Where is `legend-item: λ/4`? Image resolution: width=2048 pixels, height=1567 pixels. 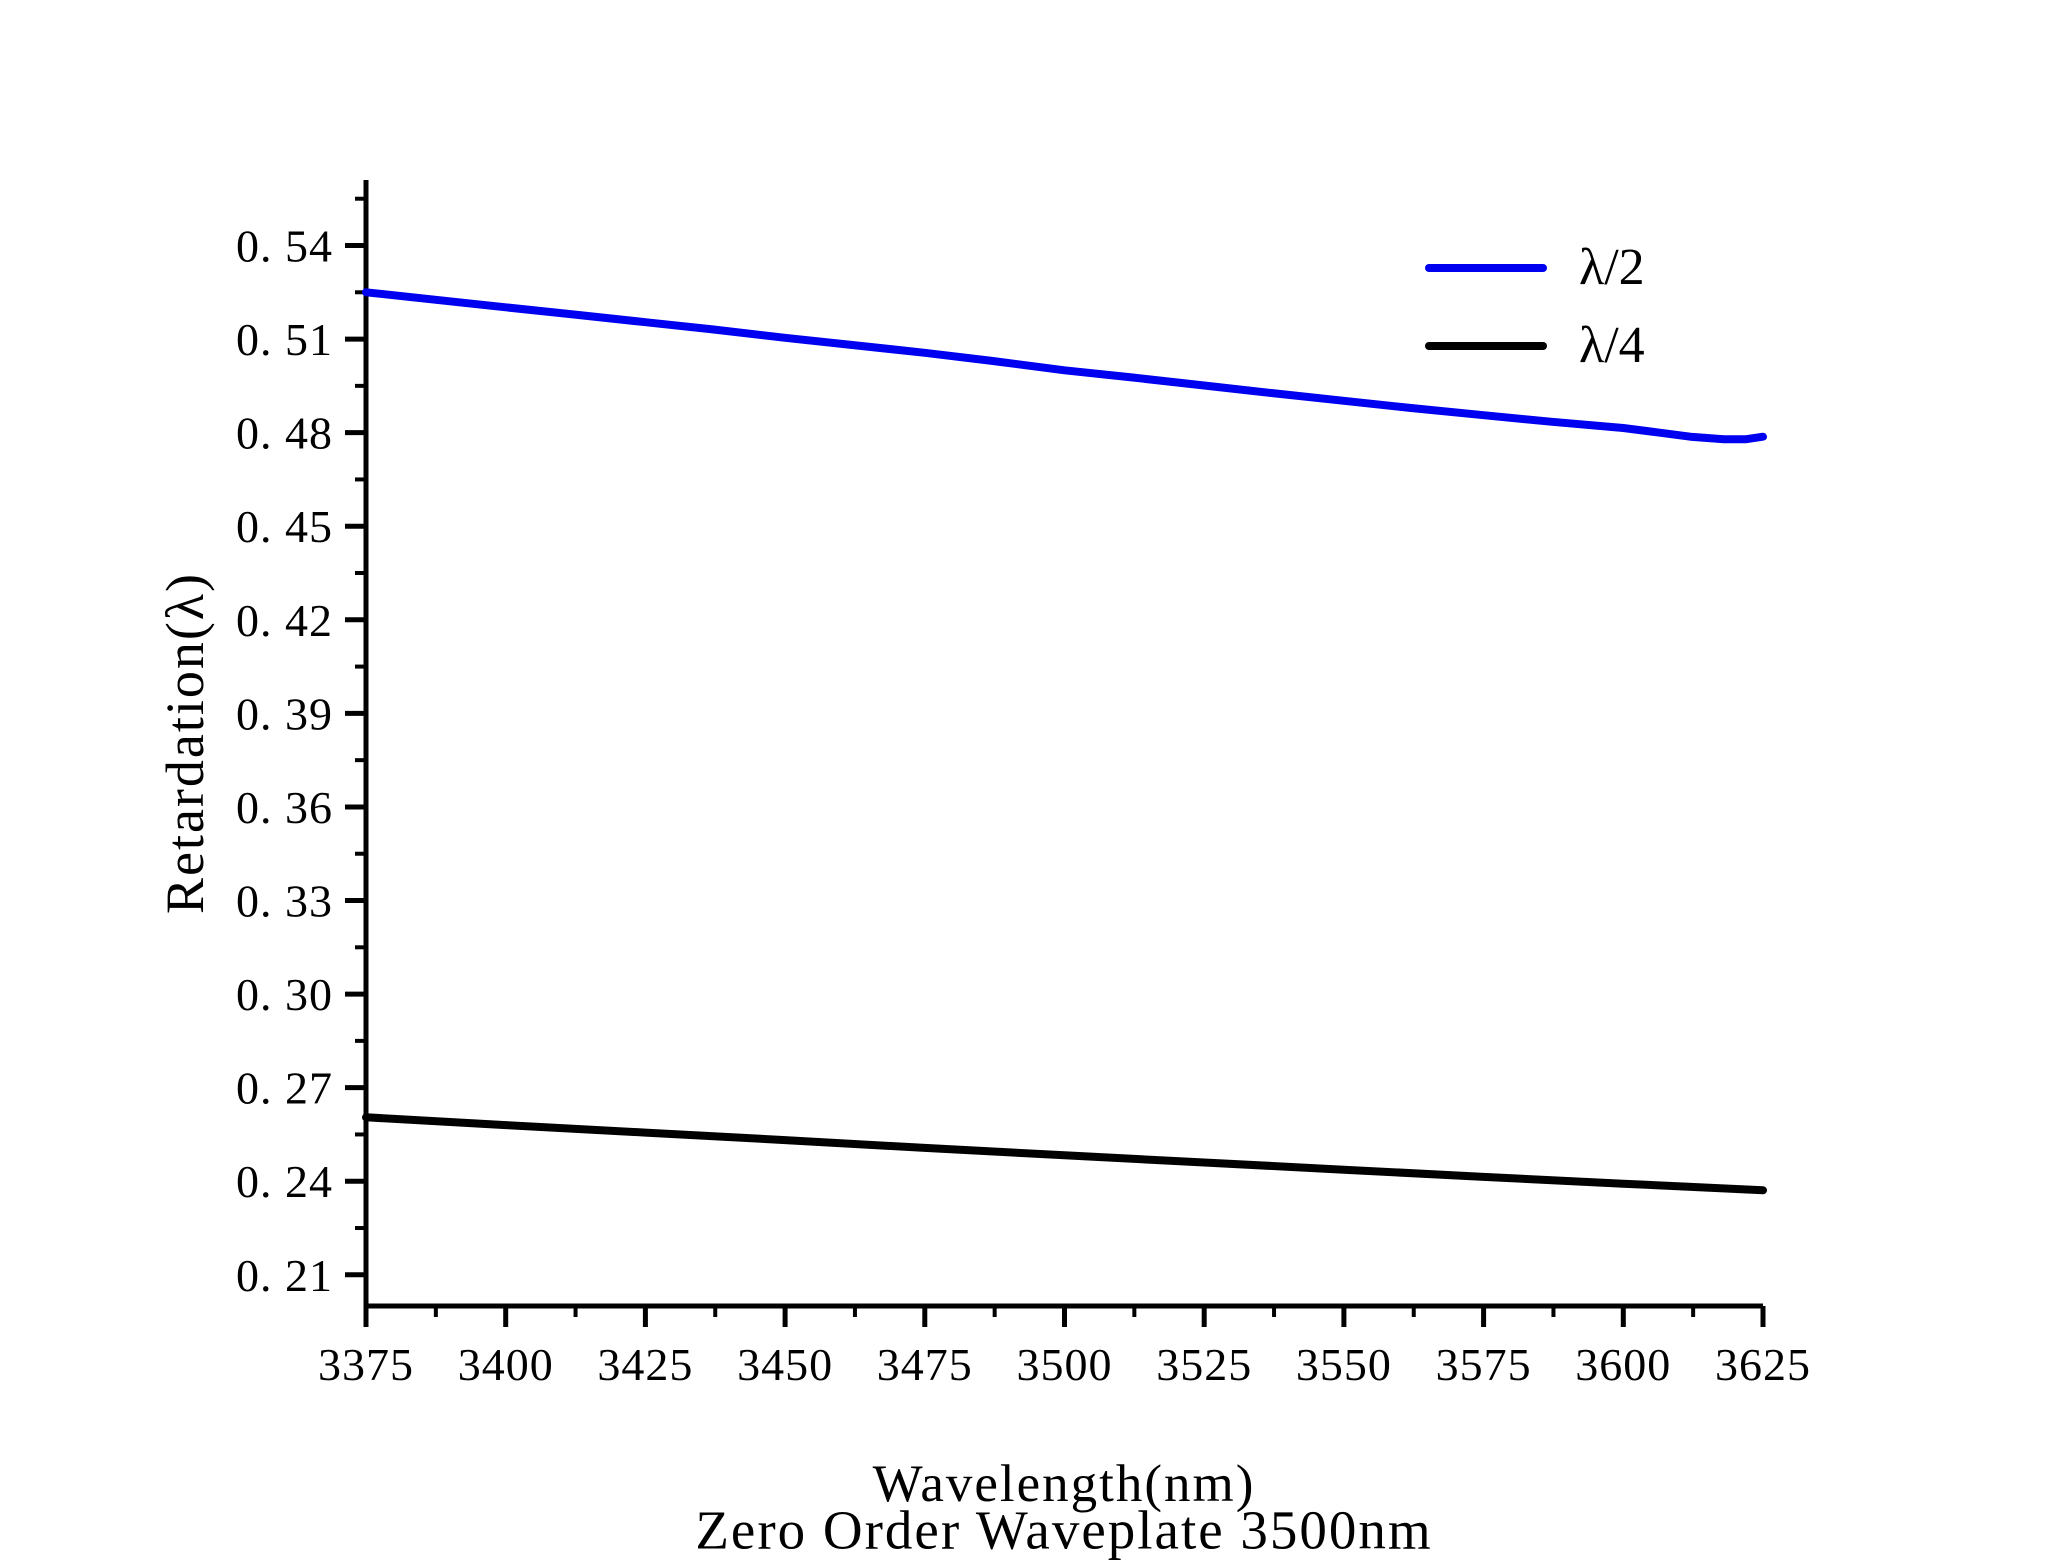
legend-item: λ/4 is located at coordinates (1535, 346).